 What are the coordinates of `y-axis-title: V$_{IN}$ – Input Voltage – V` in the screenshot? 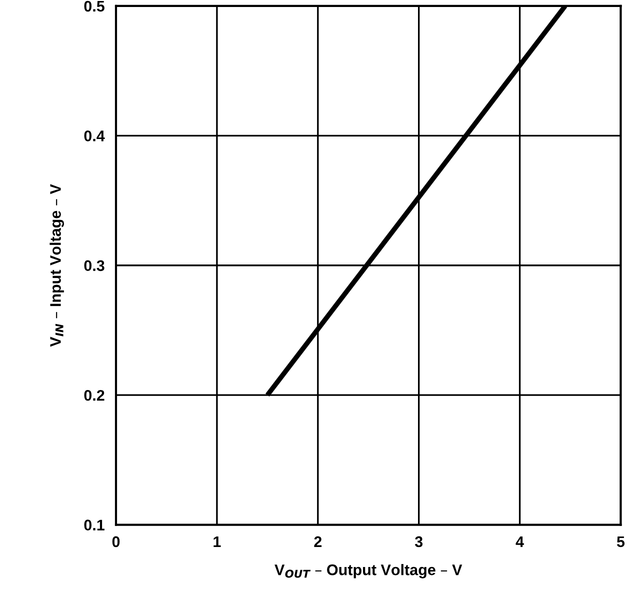 It's located at (57, 265).